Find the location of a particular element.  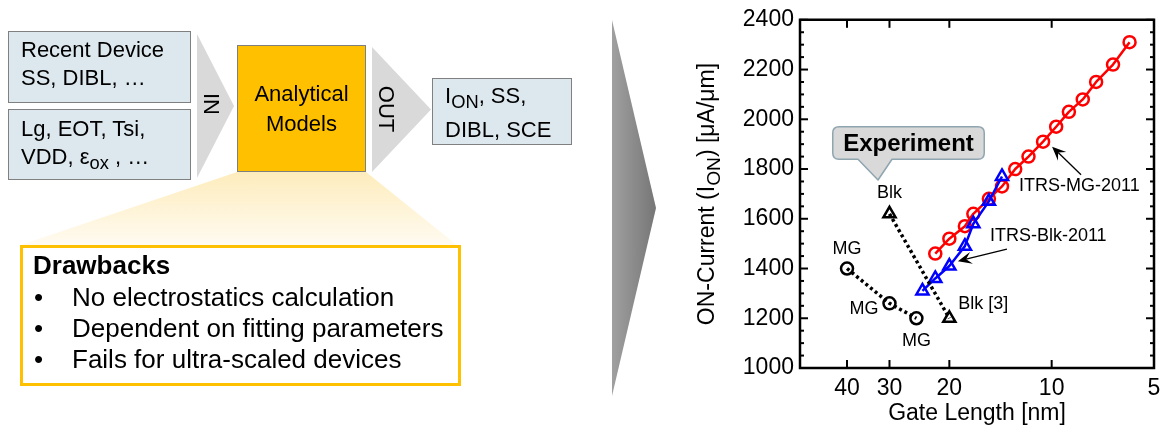

x-tick-label: 5 is located at coordinates (1154, 387).